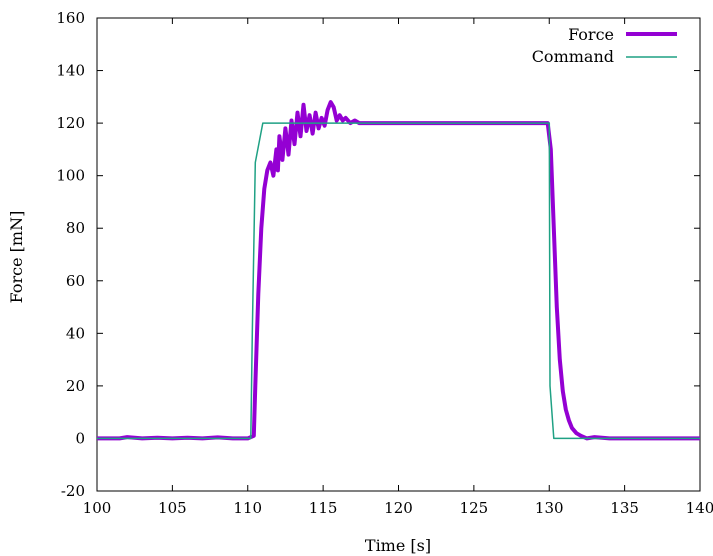 This screenshot has width=713, height=556. Describe the element at coordinates (75, 333) in the screenshot. I see `y-tick-label: 40` at that location.